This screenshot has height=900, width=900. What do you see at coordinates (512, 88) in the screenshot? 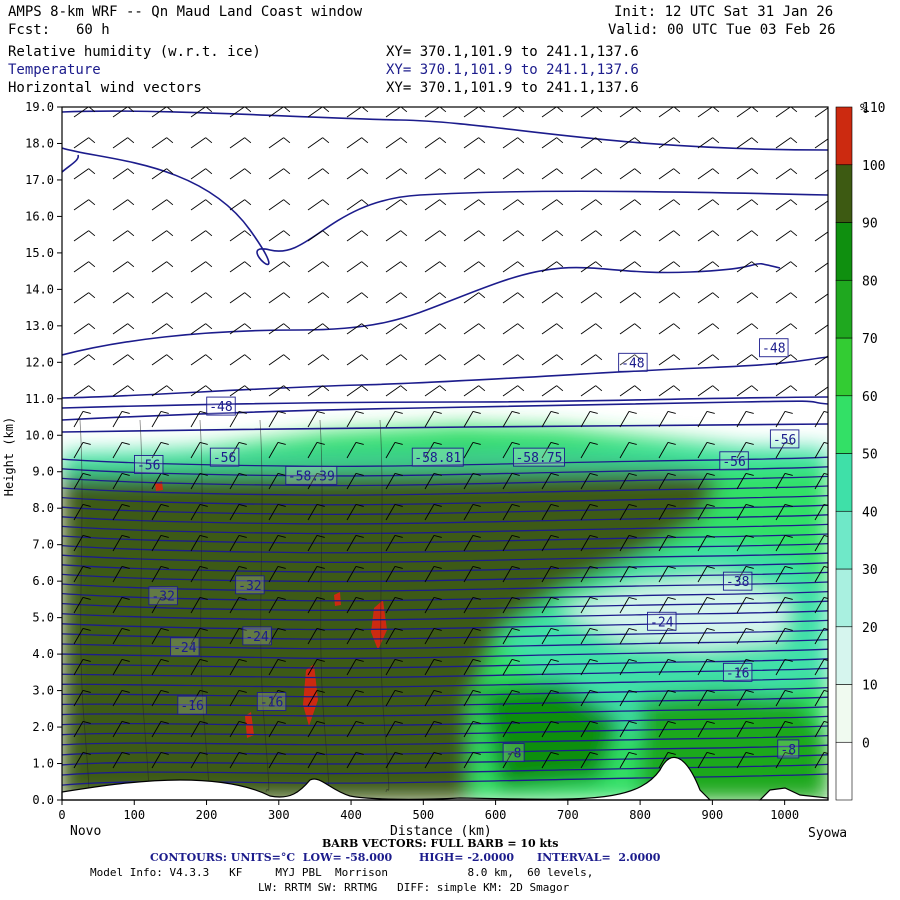
I see `field-xy-wind: XY= 370.1,101.9 to 241.1,137.6` at bounding box center [512, 88].